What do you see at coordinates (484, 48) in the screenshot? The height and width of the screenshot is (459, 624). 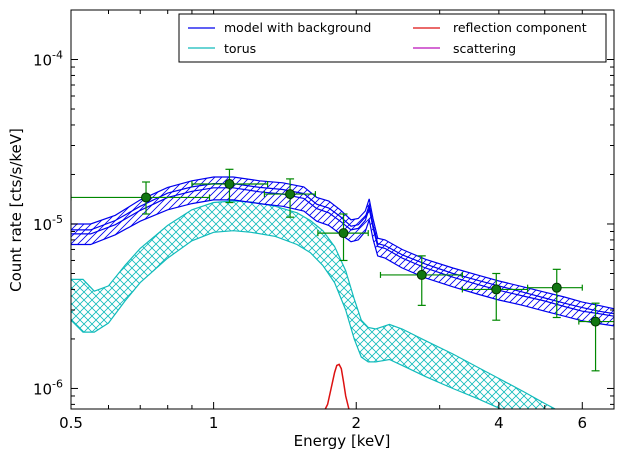 I see `legend-label-scattering: scattering` at bounding box center [484, 48].